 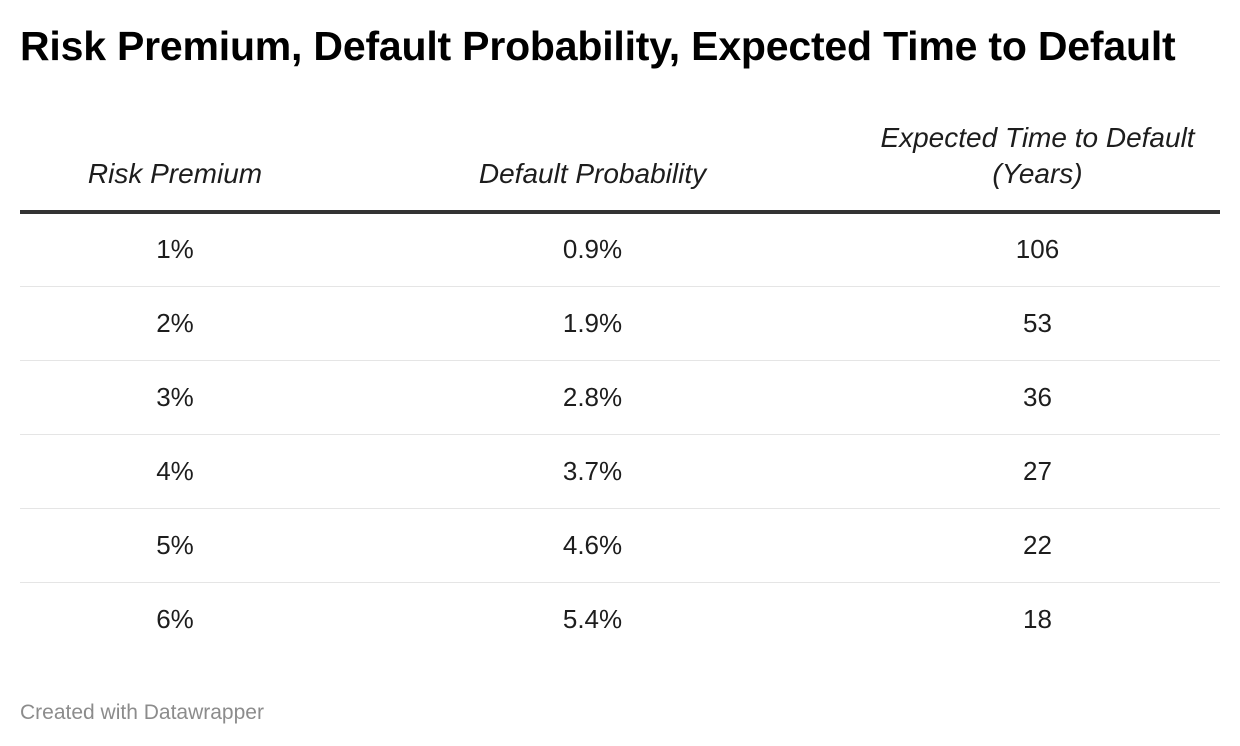 What do you see at coordinates (592, 618) in the screenshot?
I see `cell-default-probability: 5.4%` at bounding box center [592, 618].